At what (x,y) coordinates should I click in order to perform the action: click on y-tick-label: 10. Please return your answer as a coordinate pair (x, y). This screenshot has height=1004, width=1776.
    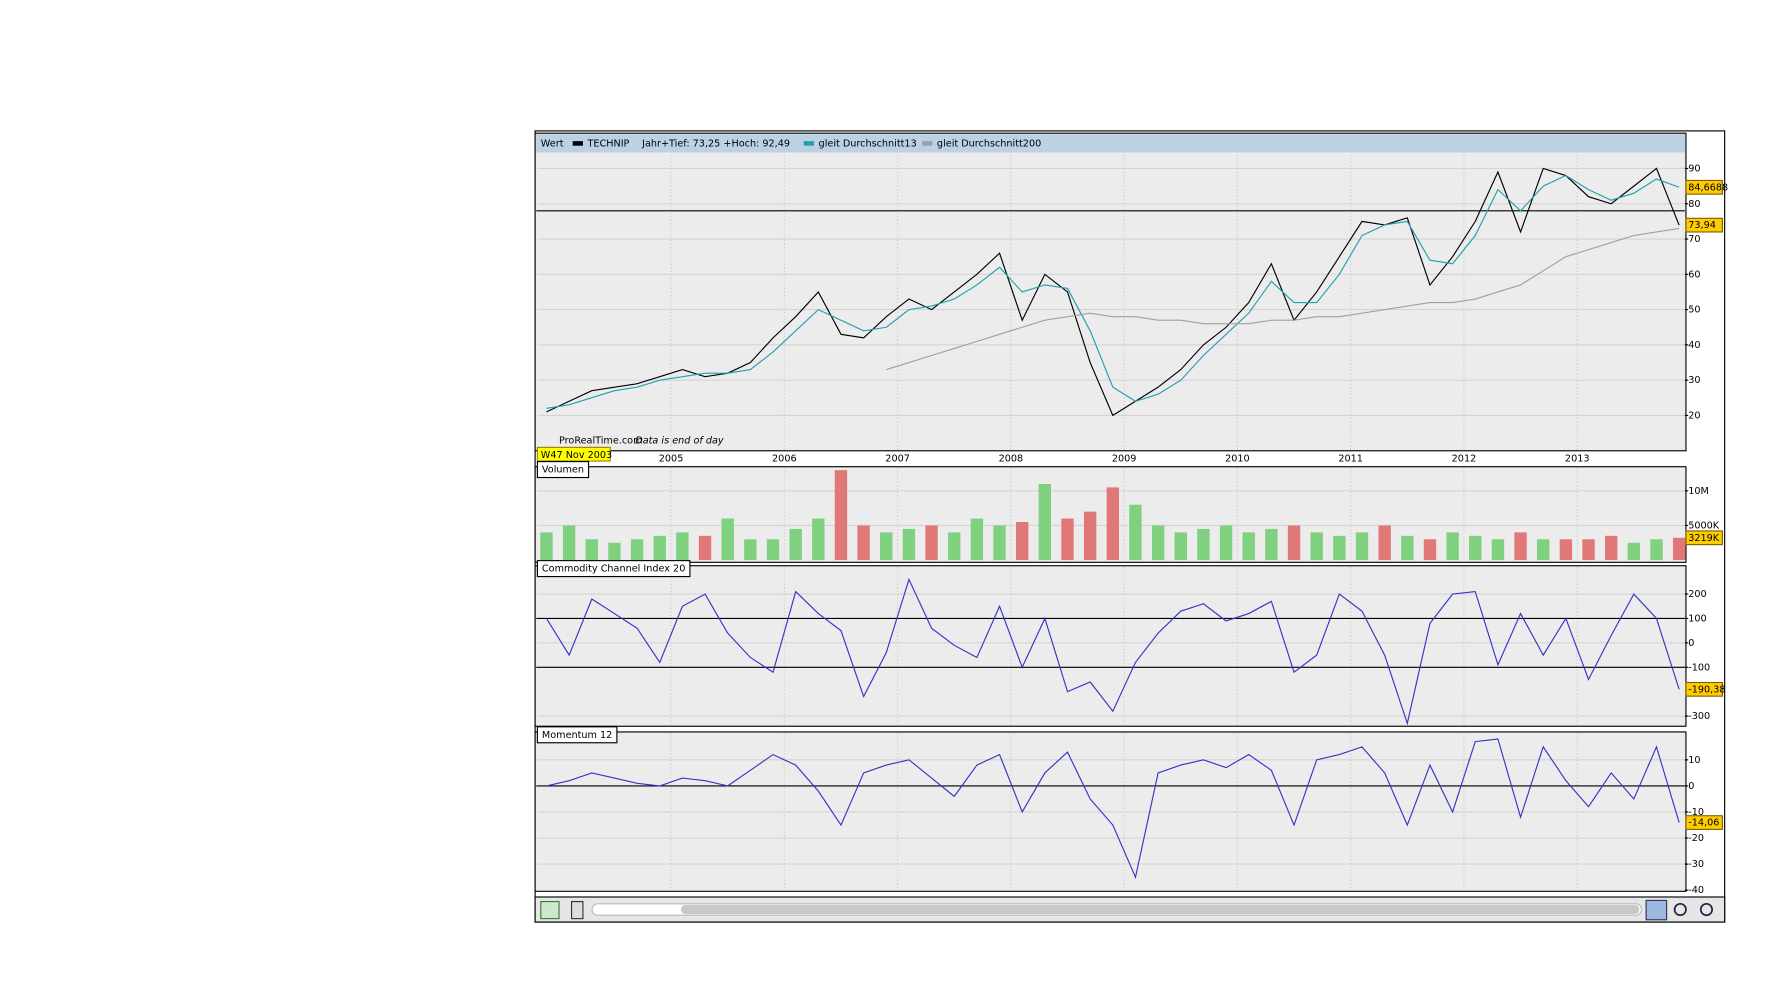
    Looking at the image, I should click on (1694, 760).